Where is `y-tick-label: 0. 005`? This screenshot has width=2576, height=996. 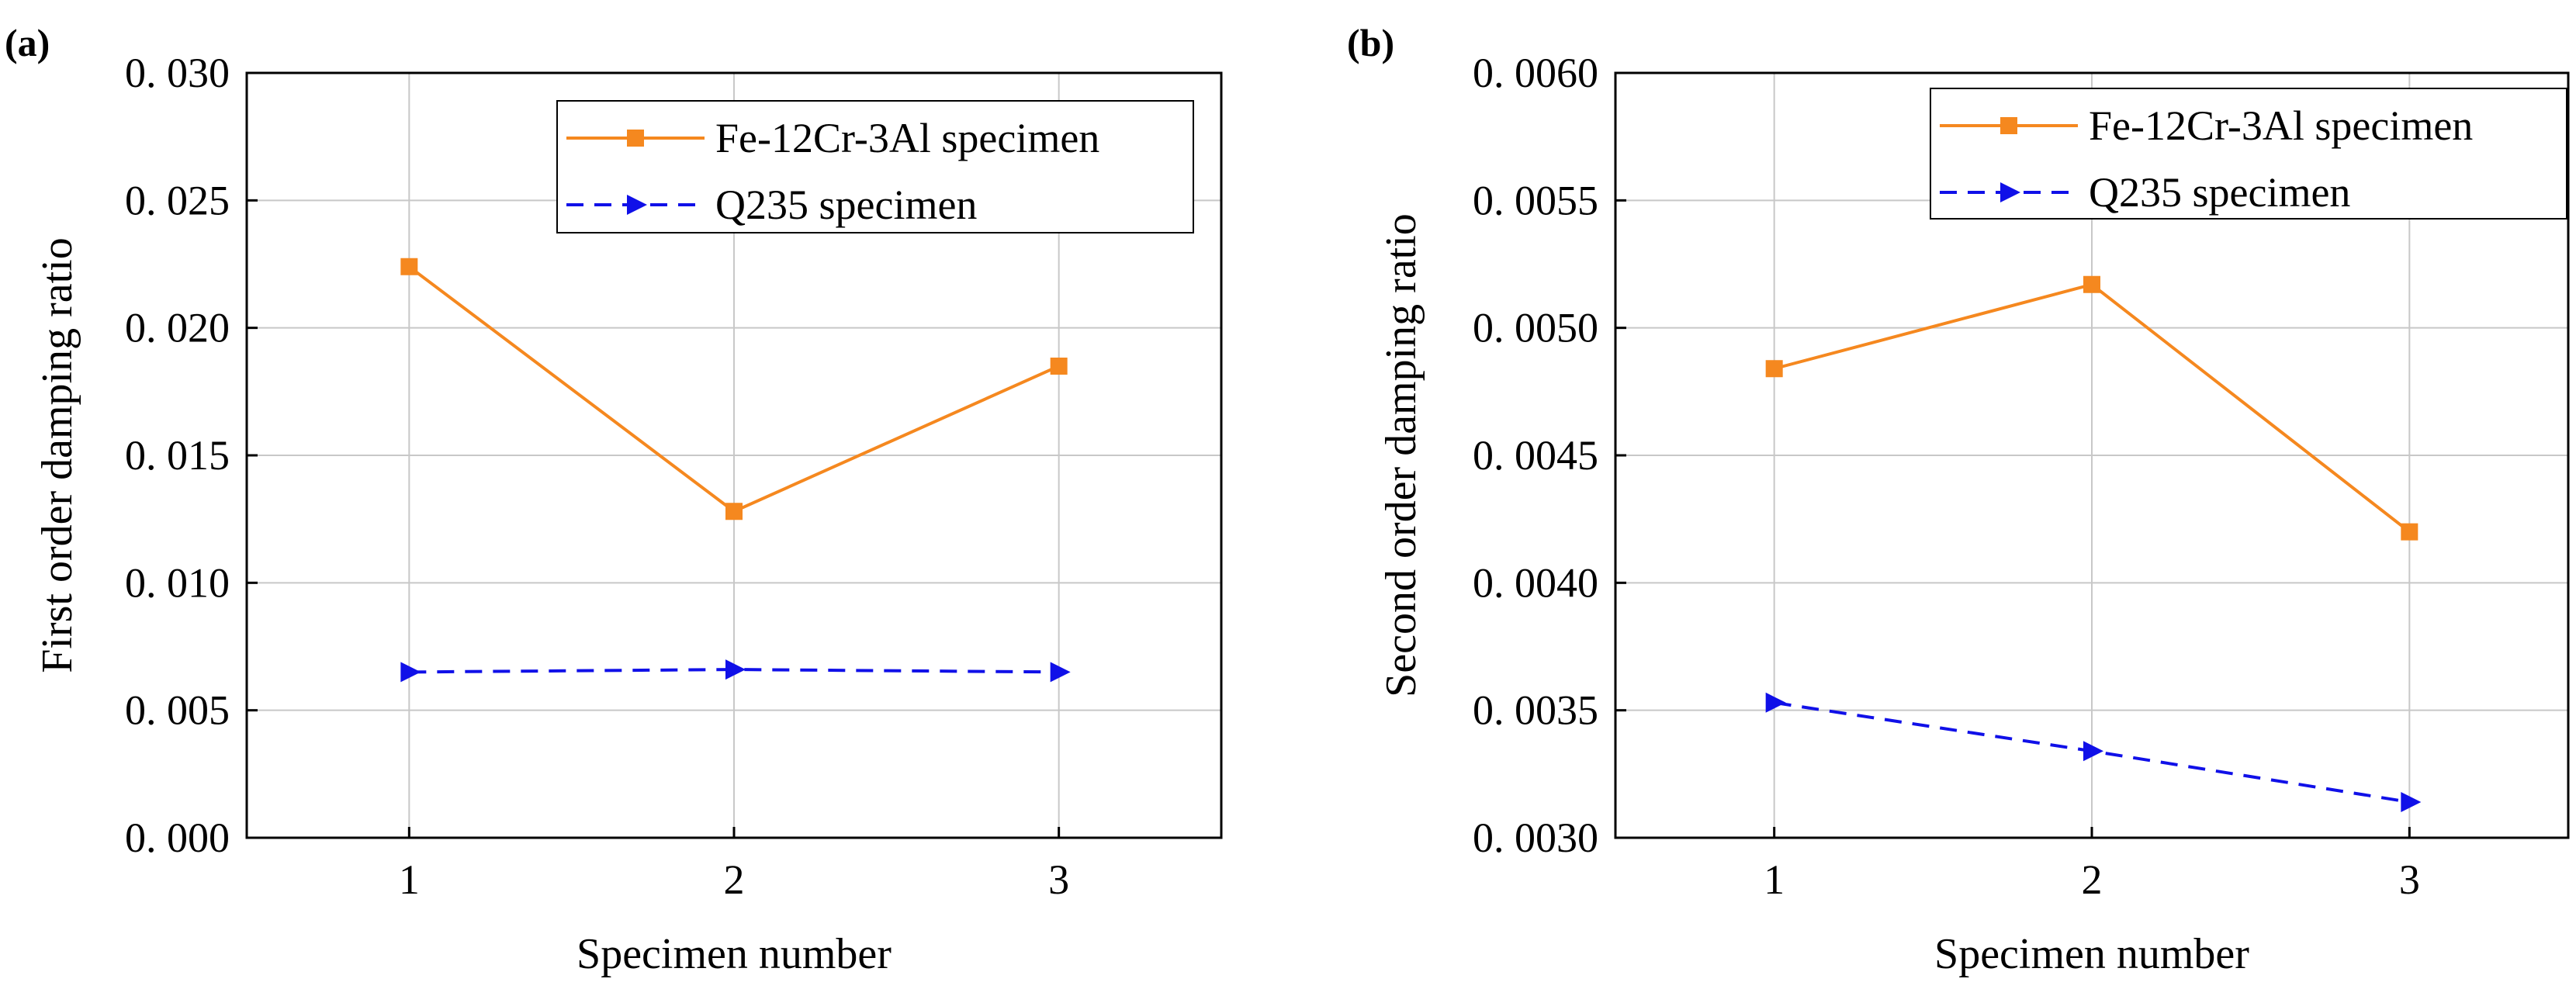
y-tick-label: 0. 005 is located at coordinates (177, 710).